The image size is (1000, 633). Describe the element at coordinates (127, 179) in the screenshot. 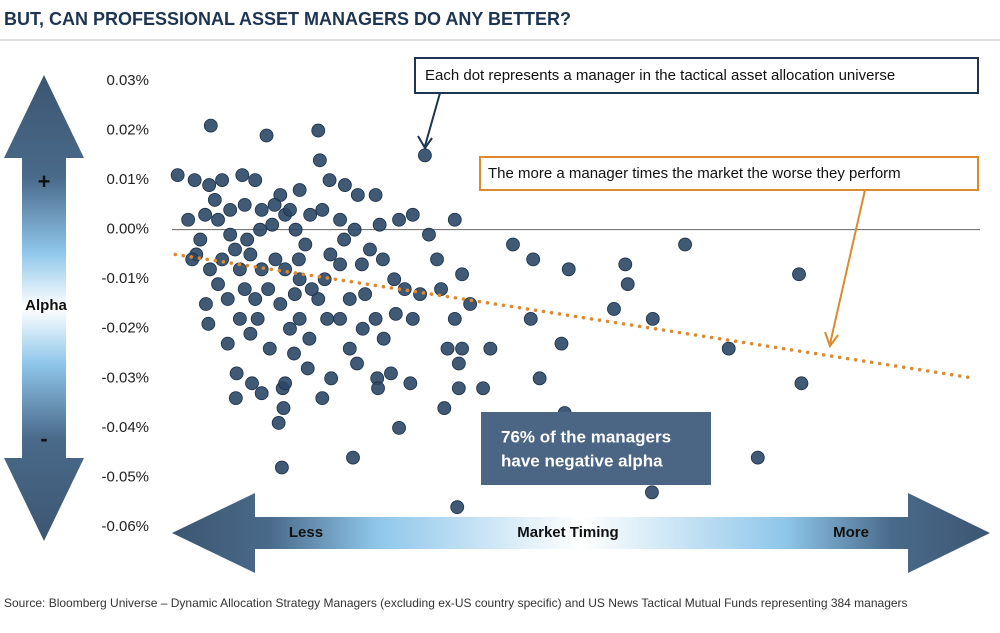

I see `y-tick-label: 0.01%` at that location.